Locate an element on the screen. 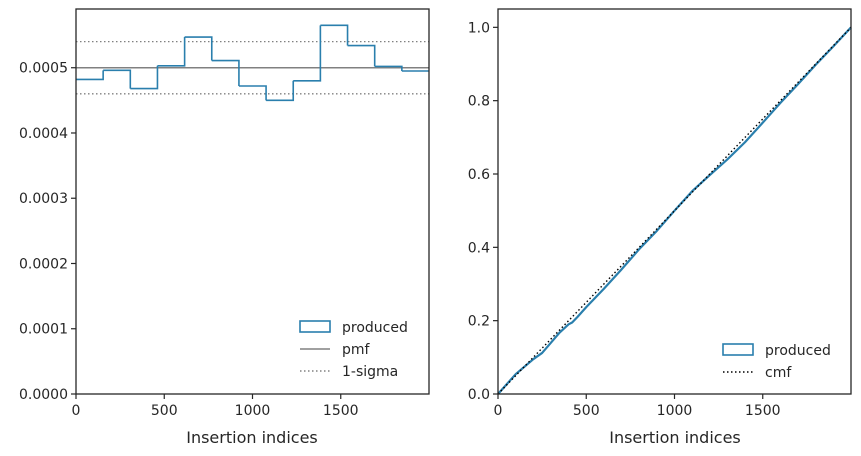  left-x-tick-label: 500 is located at coordinates (164, 411).